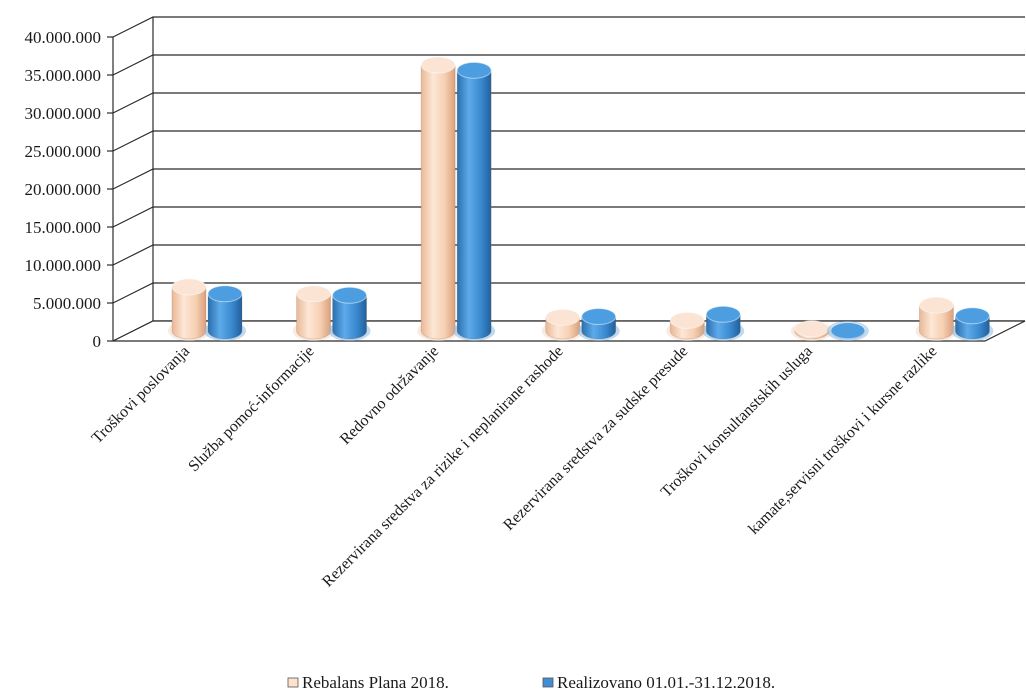 The width and height of the screenshot is (1026, 692). Describe the element at coordinates (389, 395) in the screenshot. I see `x-tick-label: Redovno održavanje` at that location.